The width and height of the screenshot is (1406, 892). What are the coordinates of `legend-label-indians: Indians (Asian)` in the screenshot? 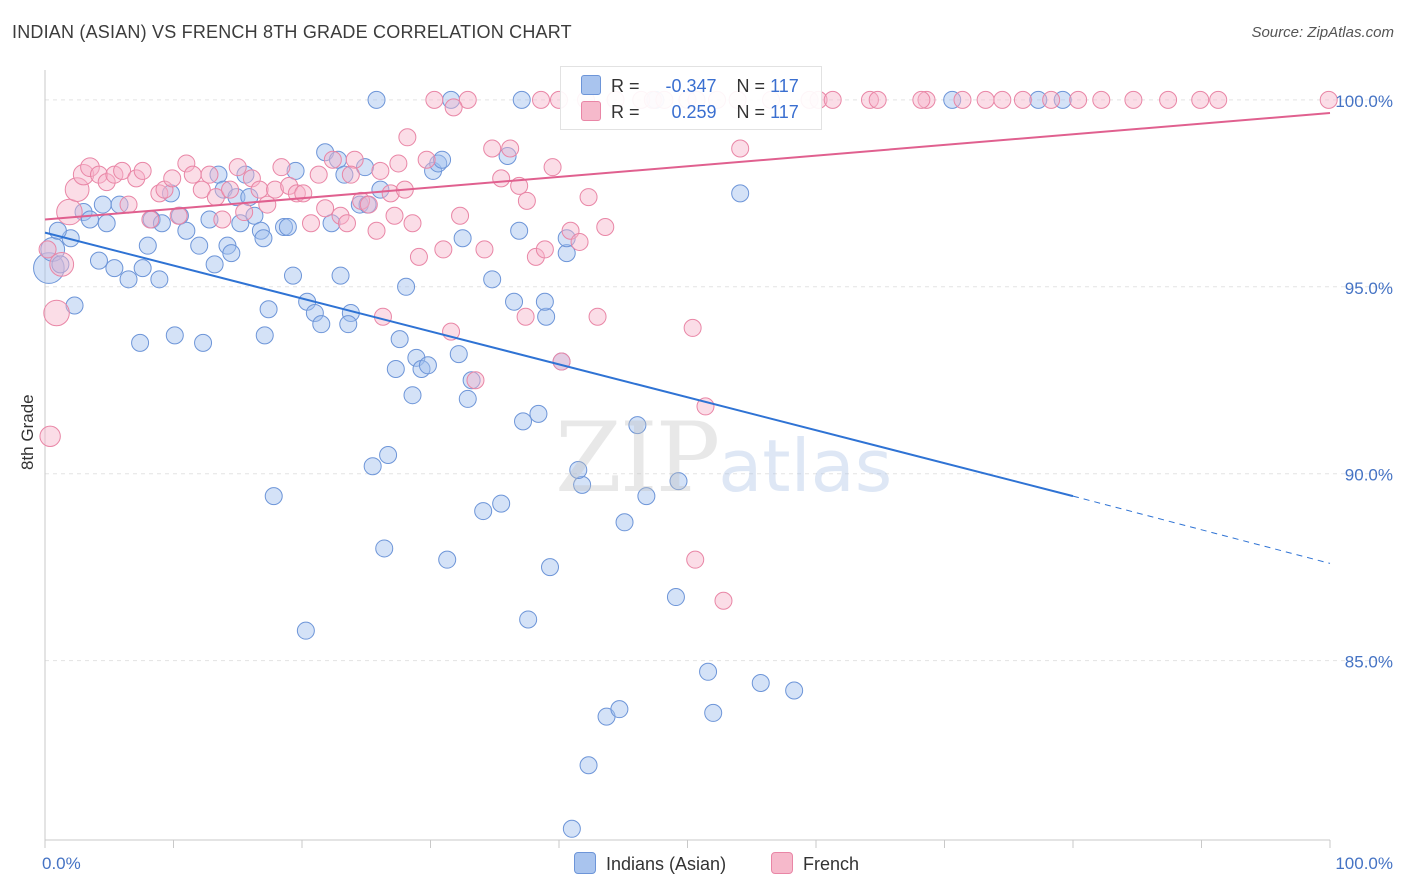 It's located at (666, 864).